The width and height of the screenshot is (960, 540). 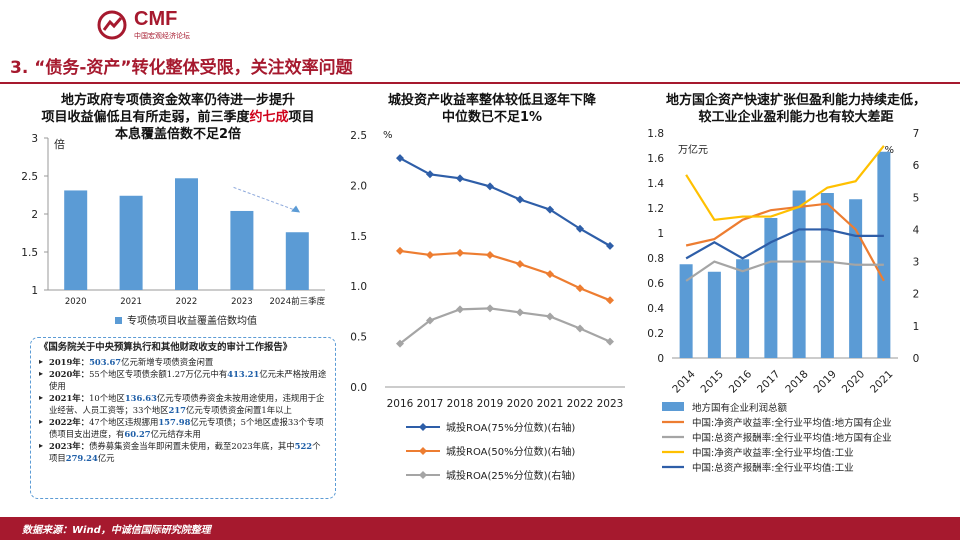 I want to click on y-left-tick-label: 0.4, so click(x=655, y=309).